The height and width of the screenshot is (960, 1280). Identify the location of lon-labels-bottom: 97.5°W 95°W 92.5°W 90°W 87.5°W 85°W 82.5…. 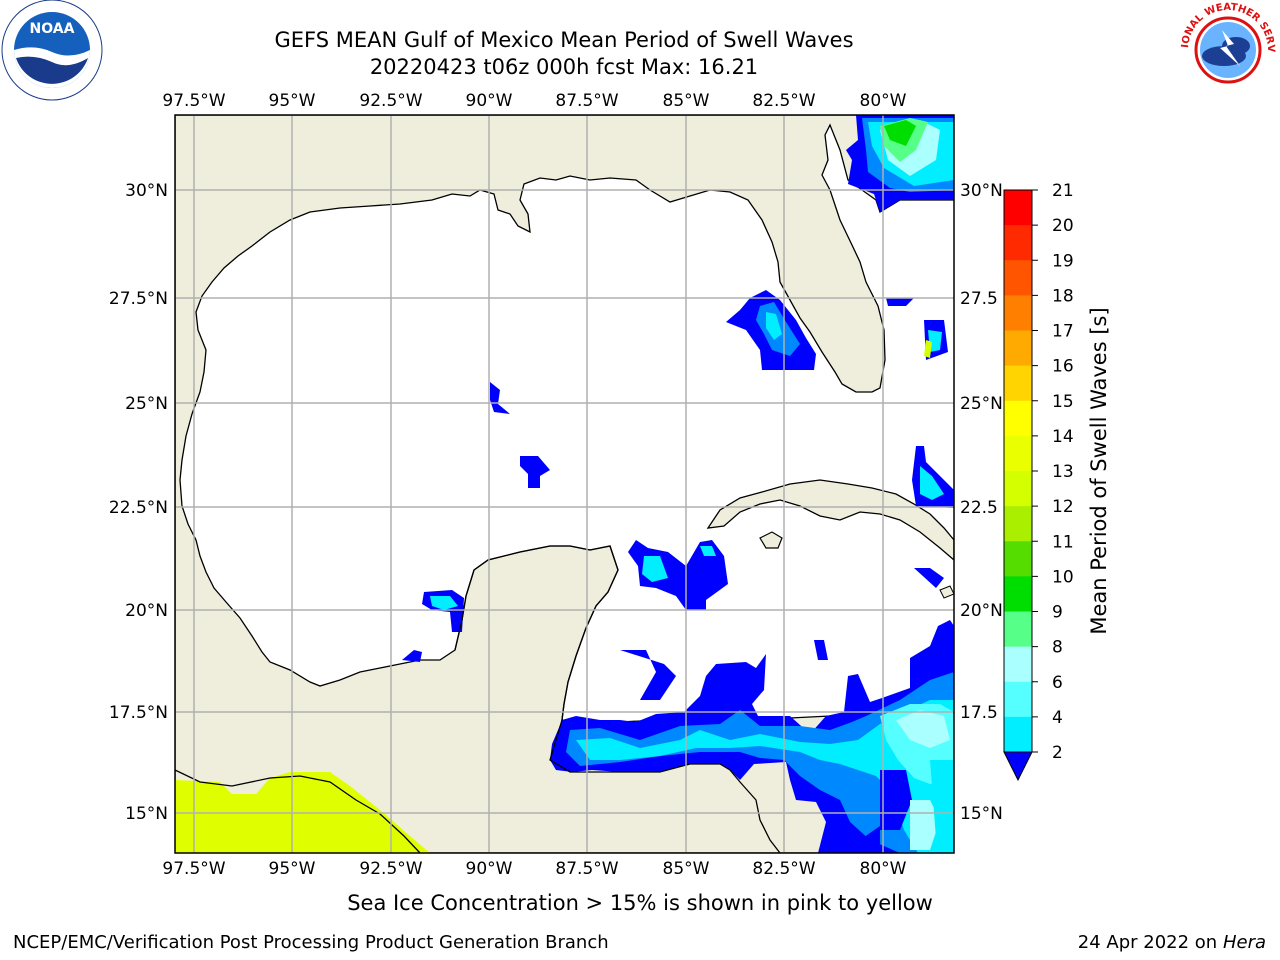
(534, 869).